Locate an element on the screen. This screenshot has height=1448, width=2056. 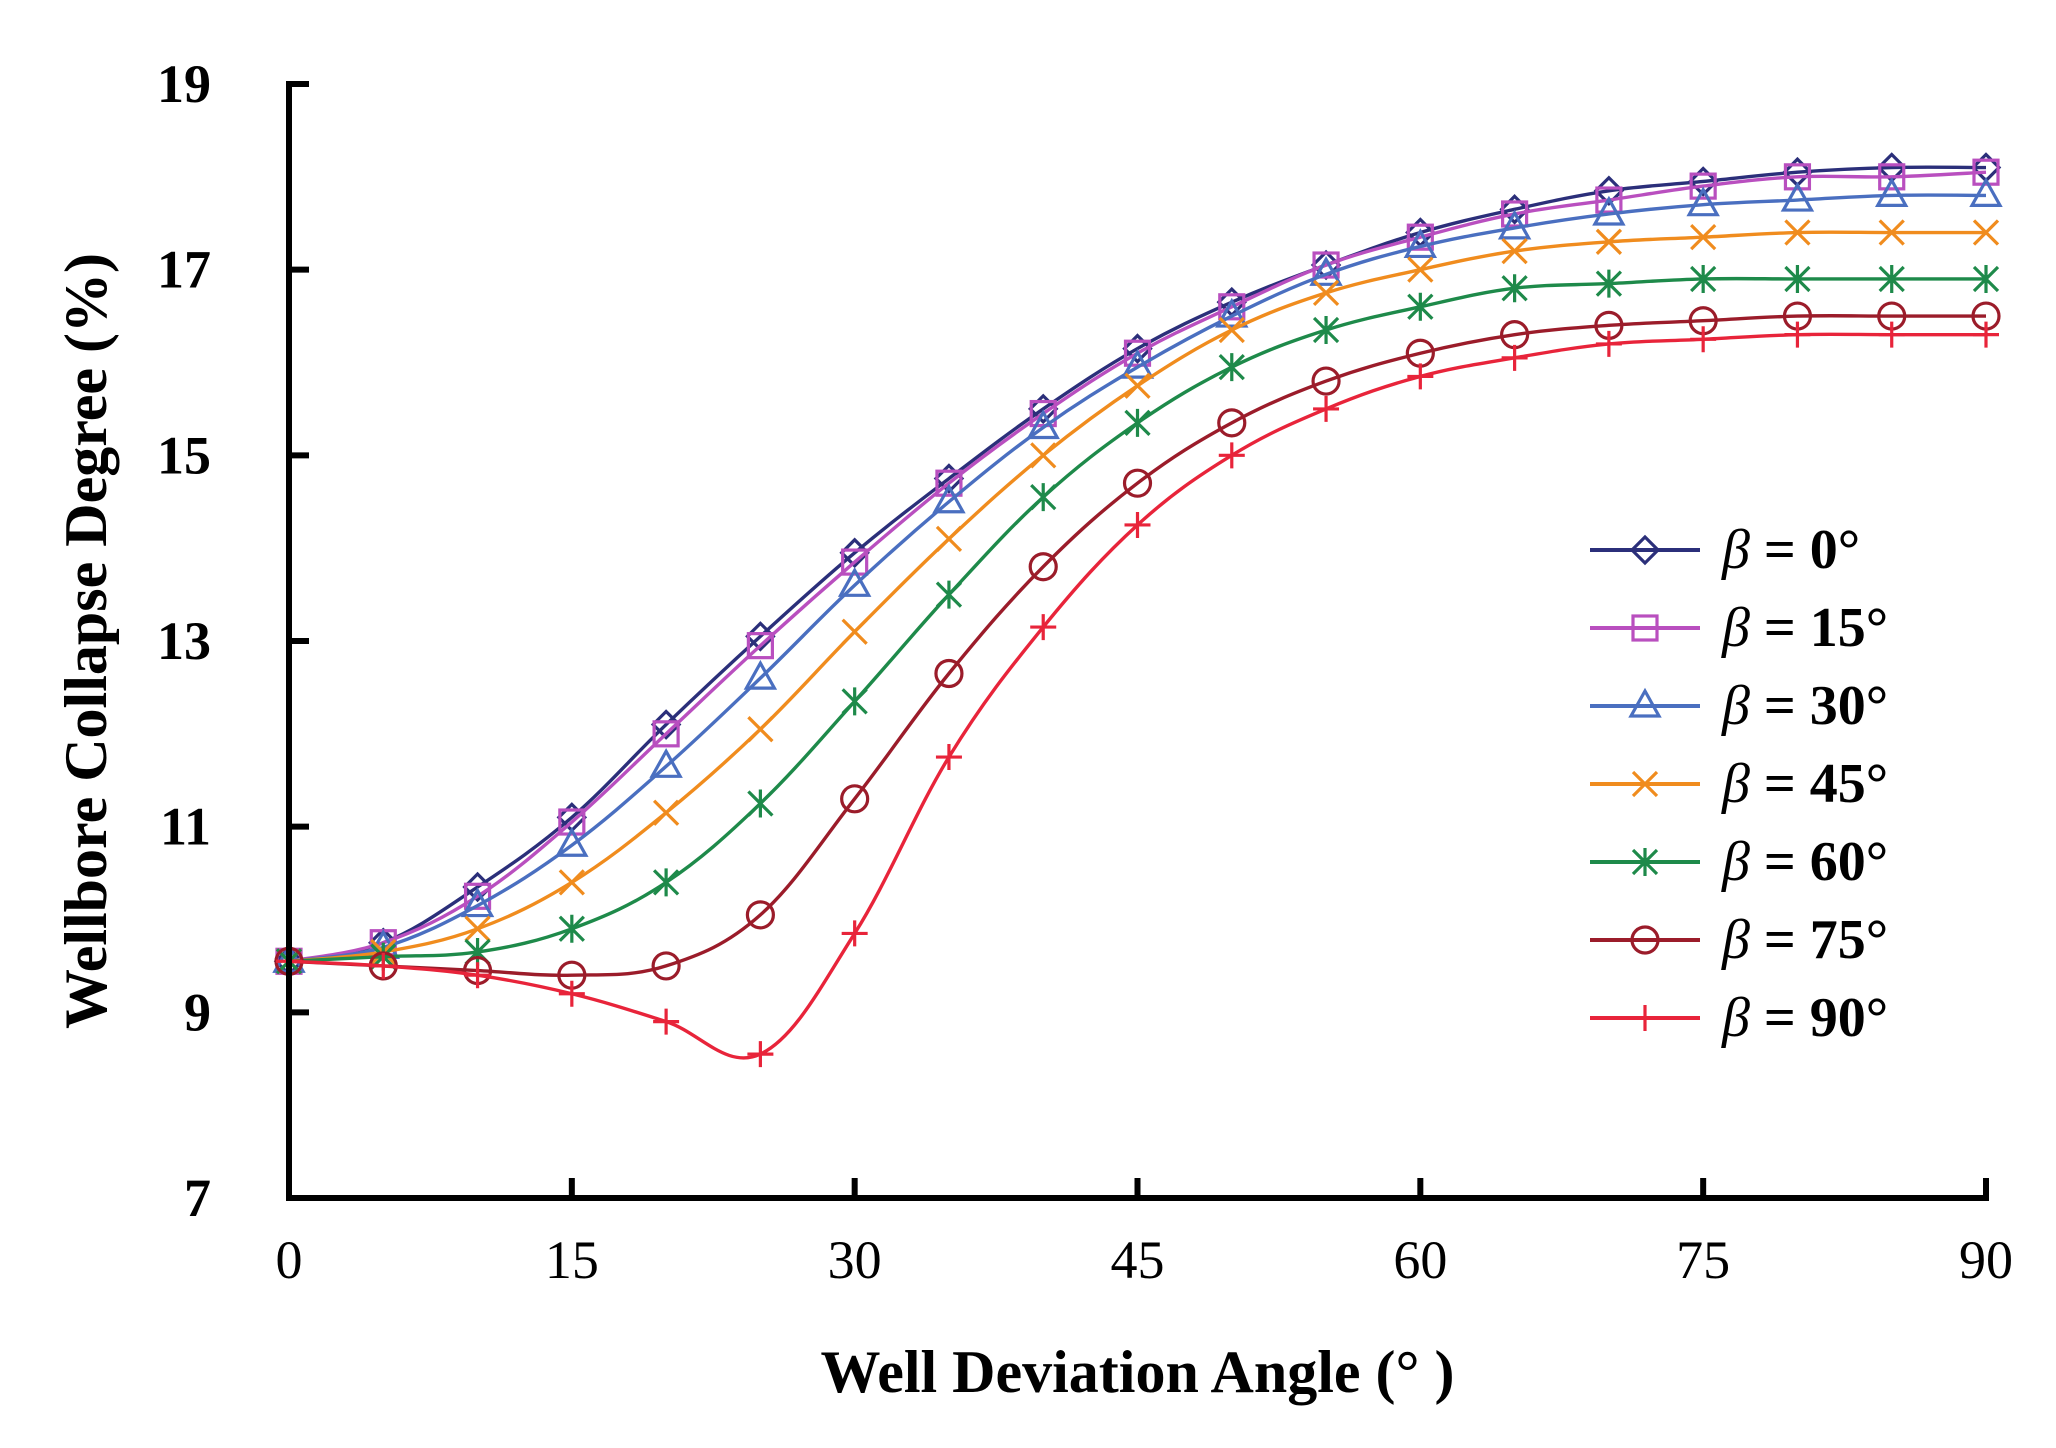
x-axis-title: Well Deviation Angle (° ) is located at coordinates (1138, 1372).